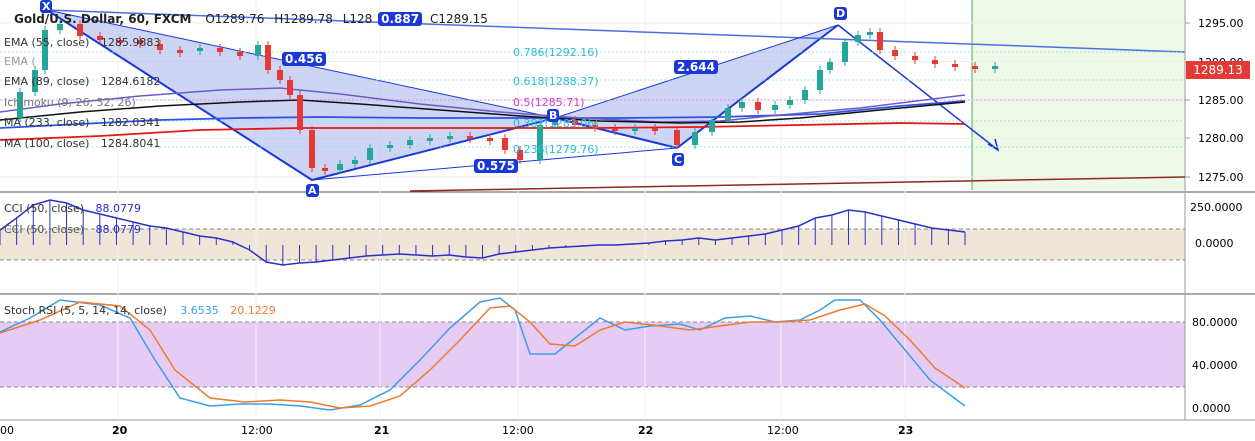 The image size is (1255, 441). Describe the element at coordinates (616, 31) in the screenshot. I see `trendline-upper` at that location.